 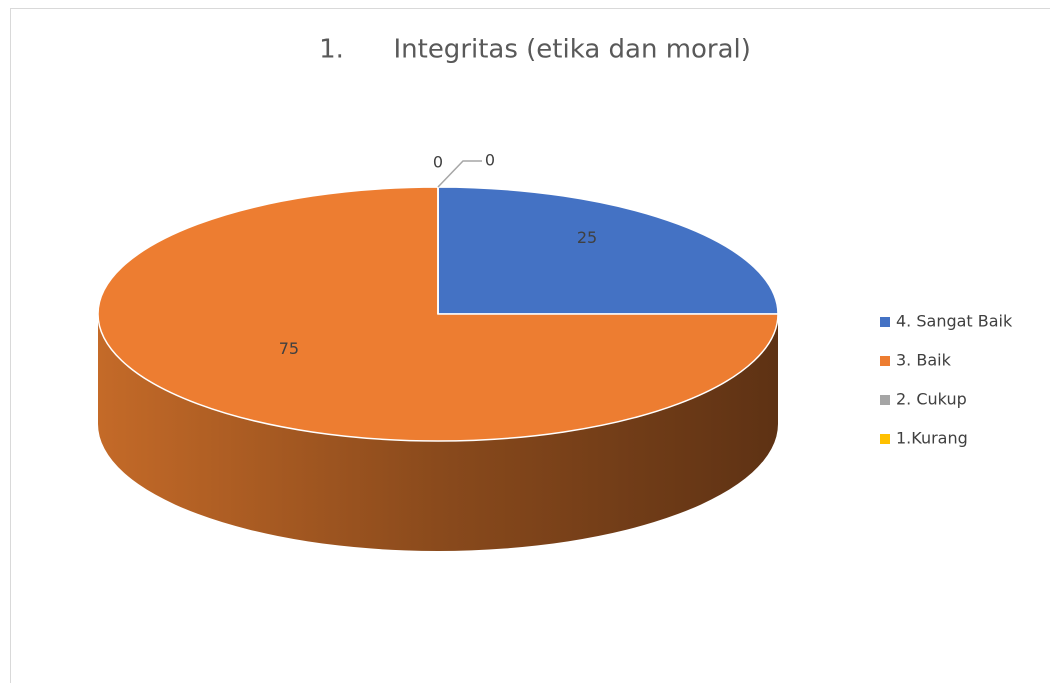 What do you see at coordinates (954, 321) in the screenshot?
I see `legend-label: 4. Sangat Baik` at bounding box center [954, 321].